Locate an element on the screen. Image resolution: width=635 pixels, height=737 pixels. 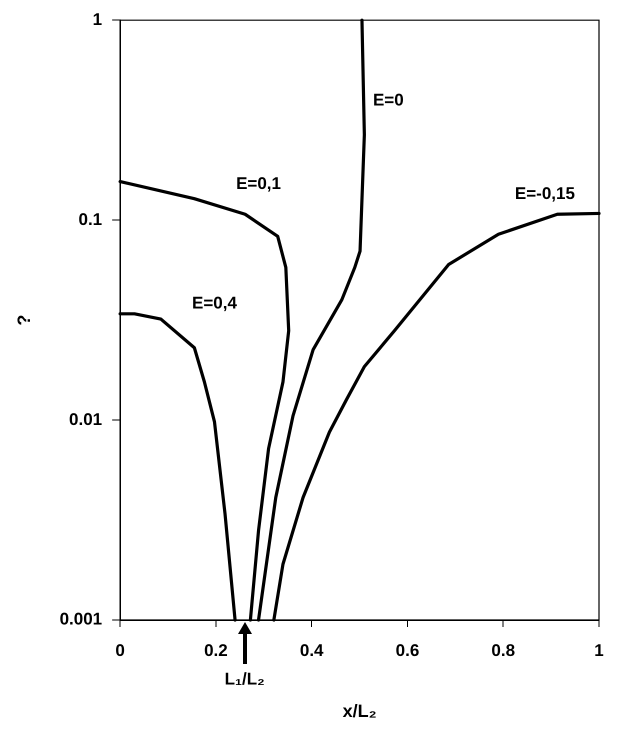
x-axis-title: x/L₂ is located at coordinates (359, 711).